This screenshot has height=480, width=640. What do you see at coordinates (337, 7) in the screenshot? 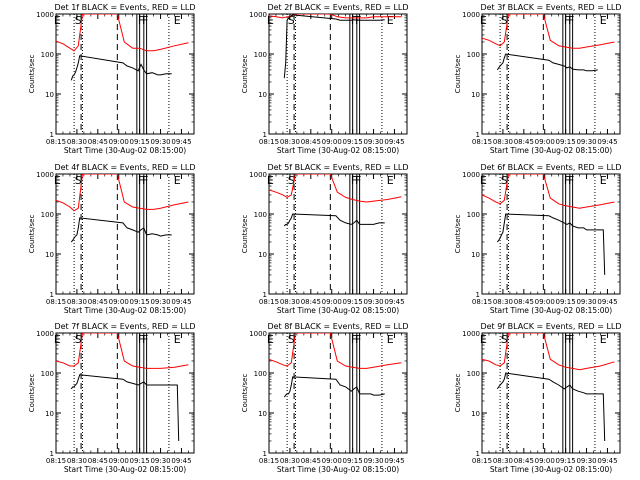
I see `chart-title: Det 2f BLACK = Events, RED = LLD` at bounding box center [337, 7].